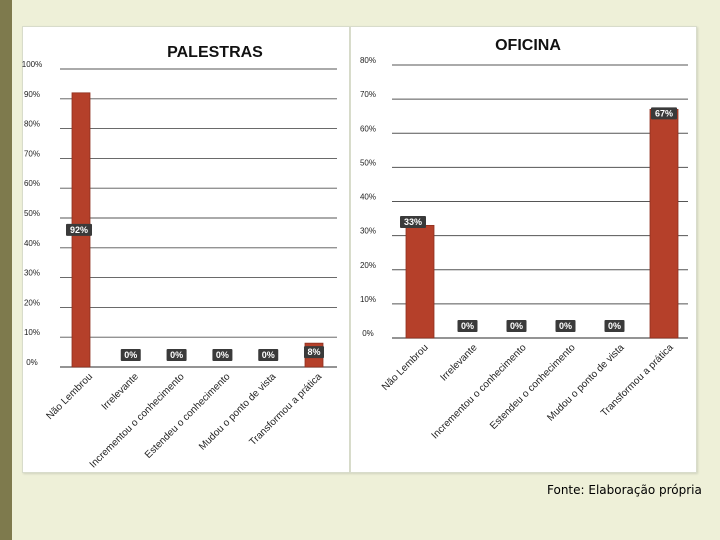 This screenshot has height=540, width=720. What do you see at coordinates (6, 270) in the screenshot?
I see `side-stripe` at bounding box center [6, 270].